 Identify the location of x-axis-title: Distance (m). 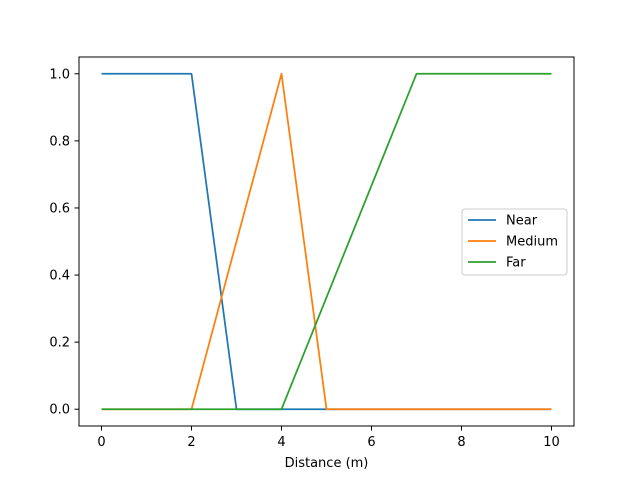
(327, 463).